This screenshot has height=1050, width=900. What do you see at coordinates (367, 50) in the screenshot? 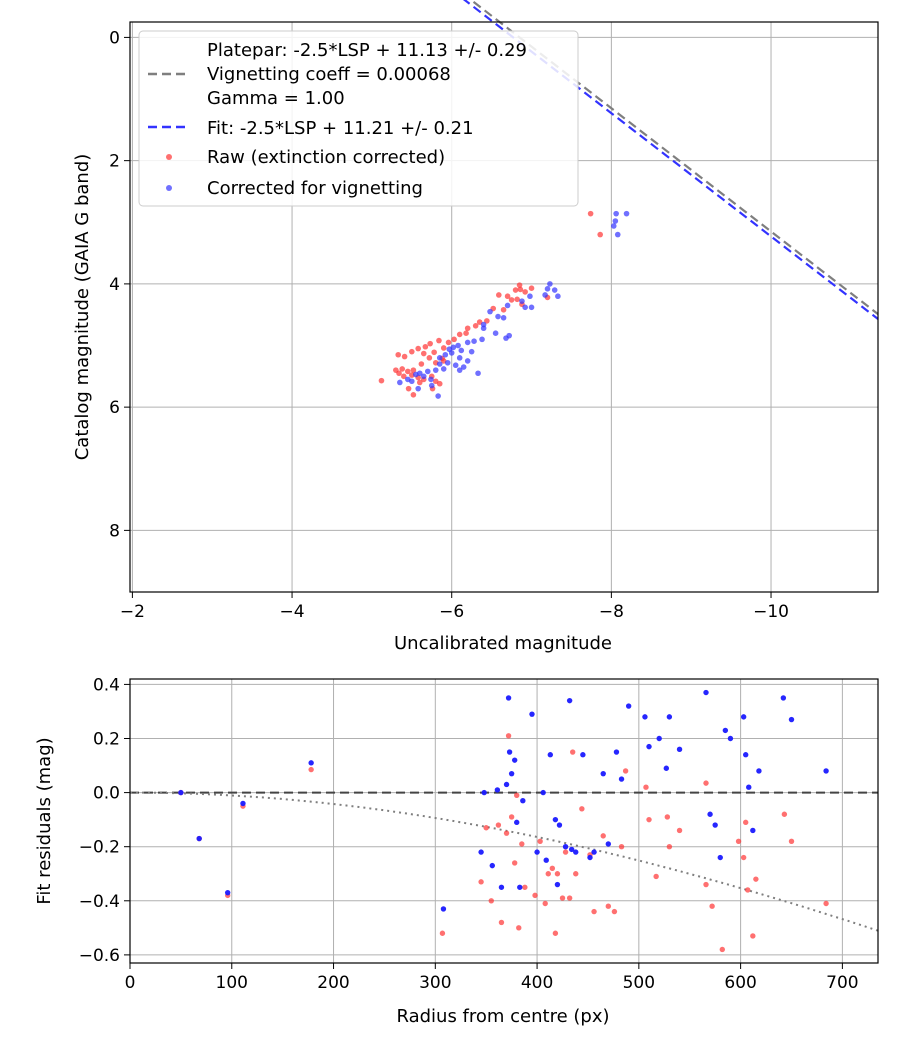
I see `legend-platepar: Platepar: -2.5*LSP + 11.13 +/- 0.29` at bounding box center [367, 50].